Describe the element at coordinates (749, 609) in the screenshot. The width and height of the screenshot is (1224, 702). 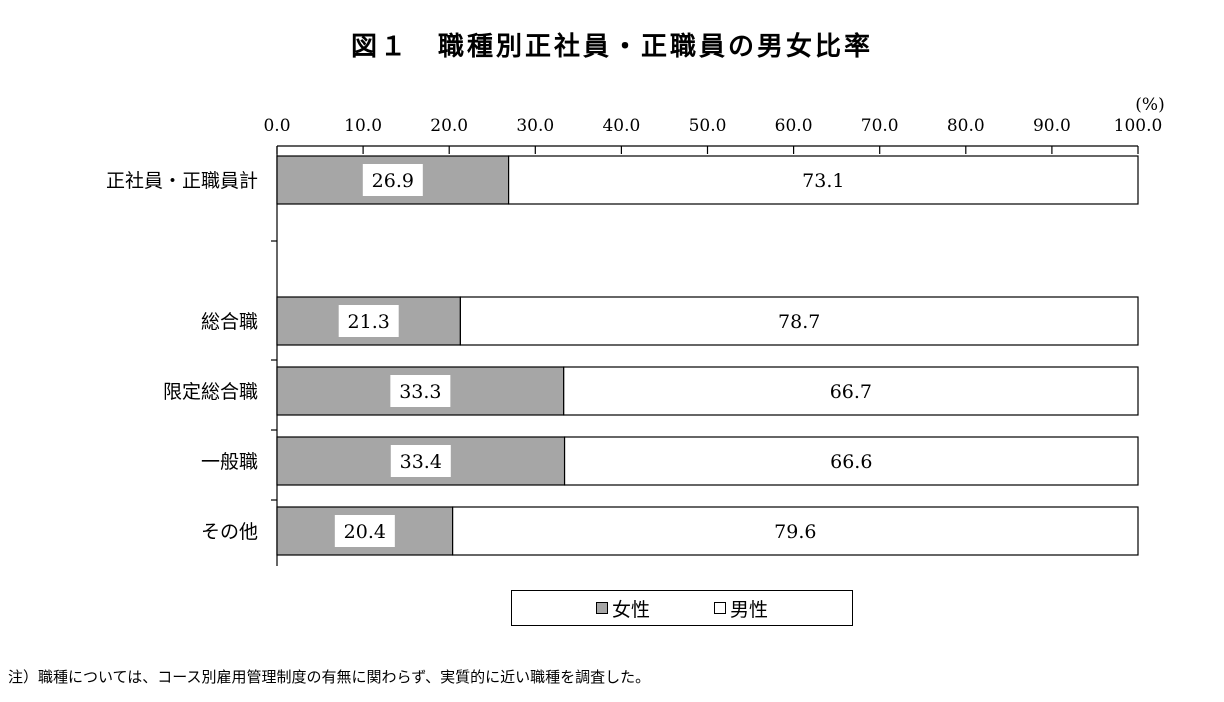
I see `legend-label-male: 男性` at that location.